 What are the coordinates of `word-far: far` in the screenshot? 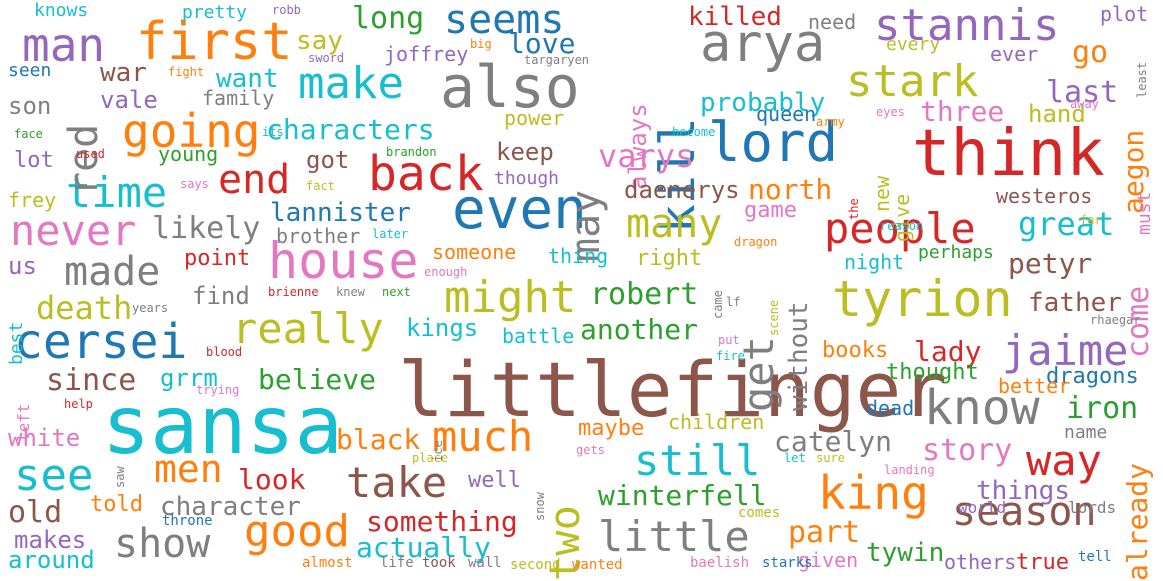 It's located at (1091, 220).